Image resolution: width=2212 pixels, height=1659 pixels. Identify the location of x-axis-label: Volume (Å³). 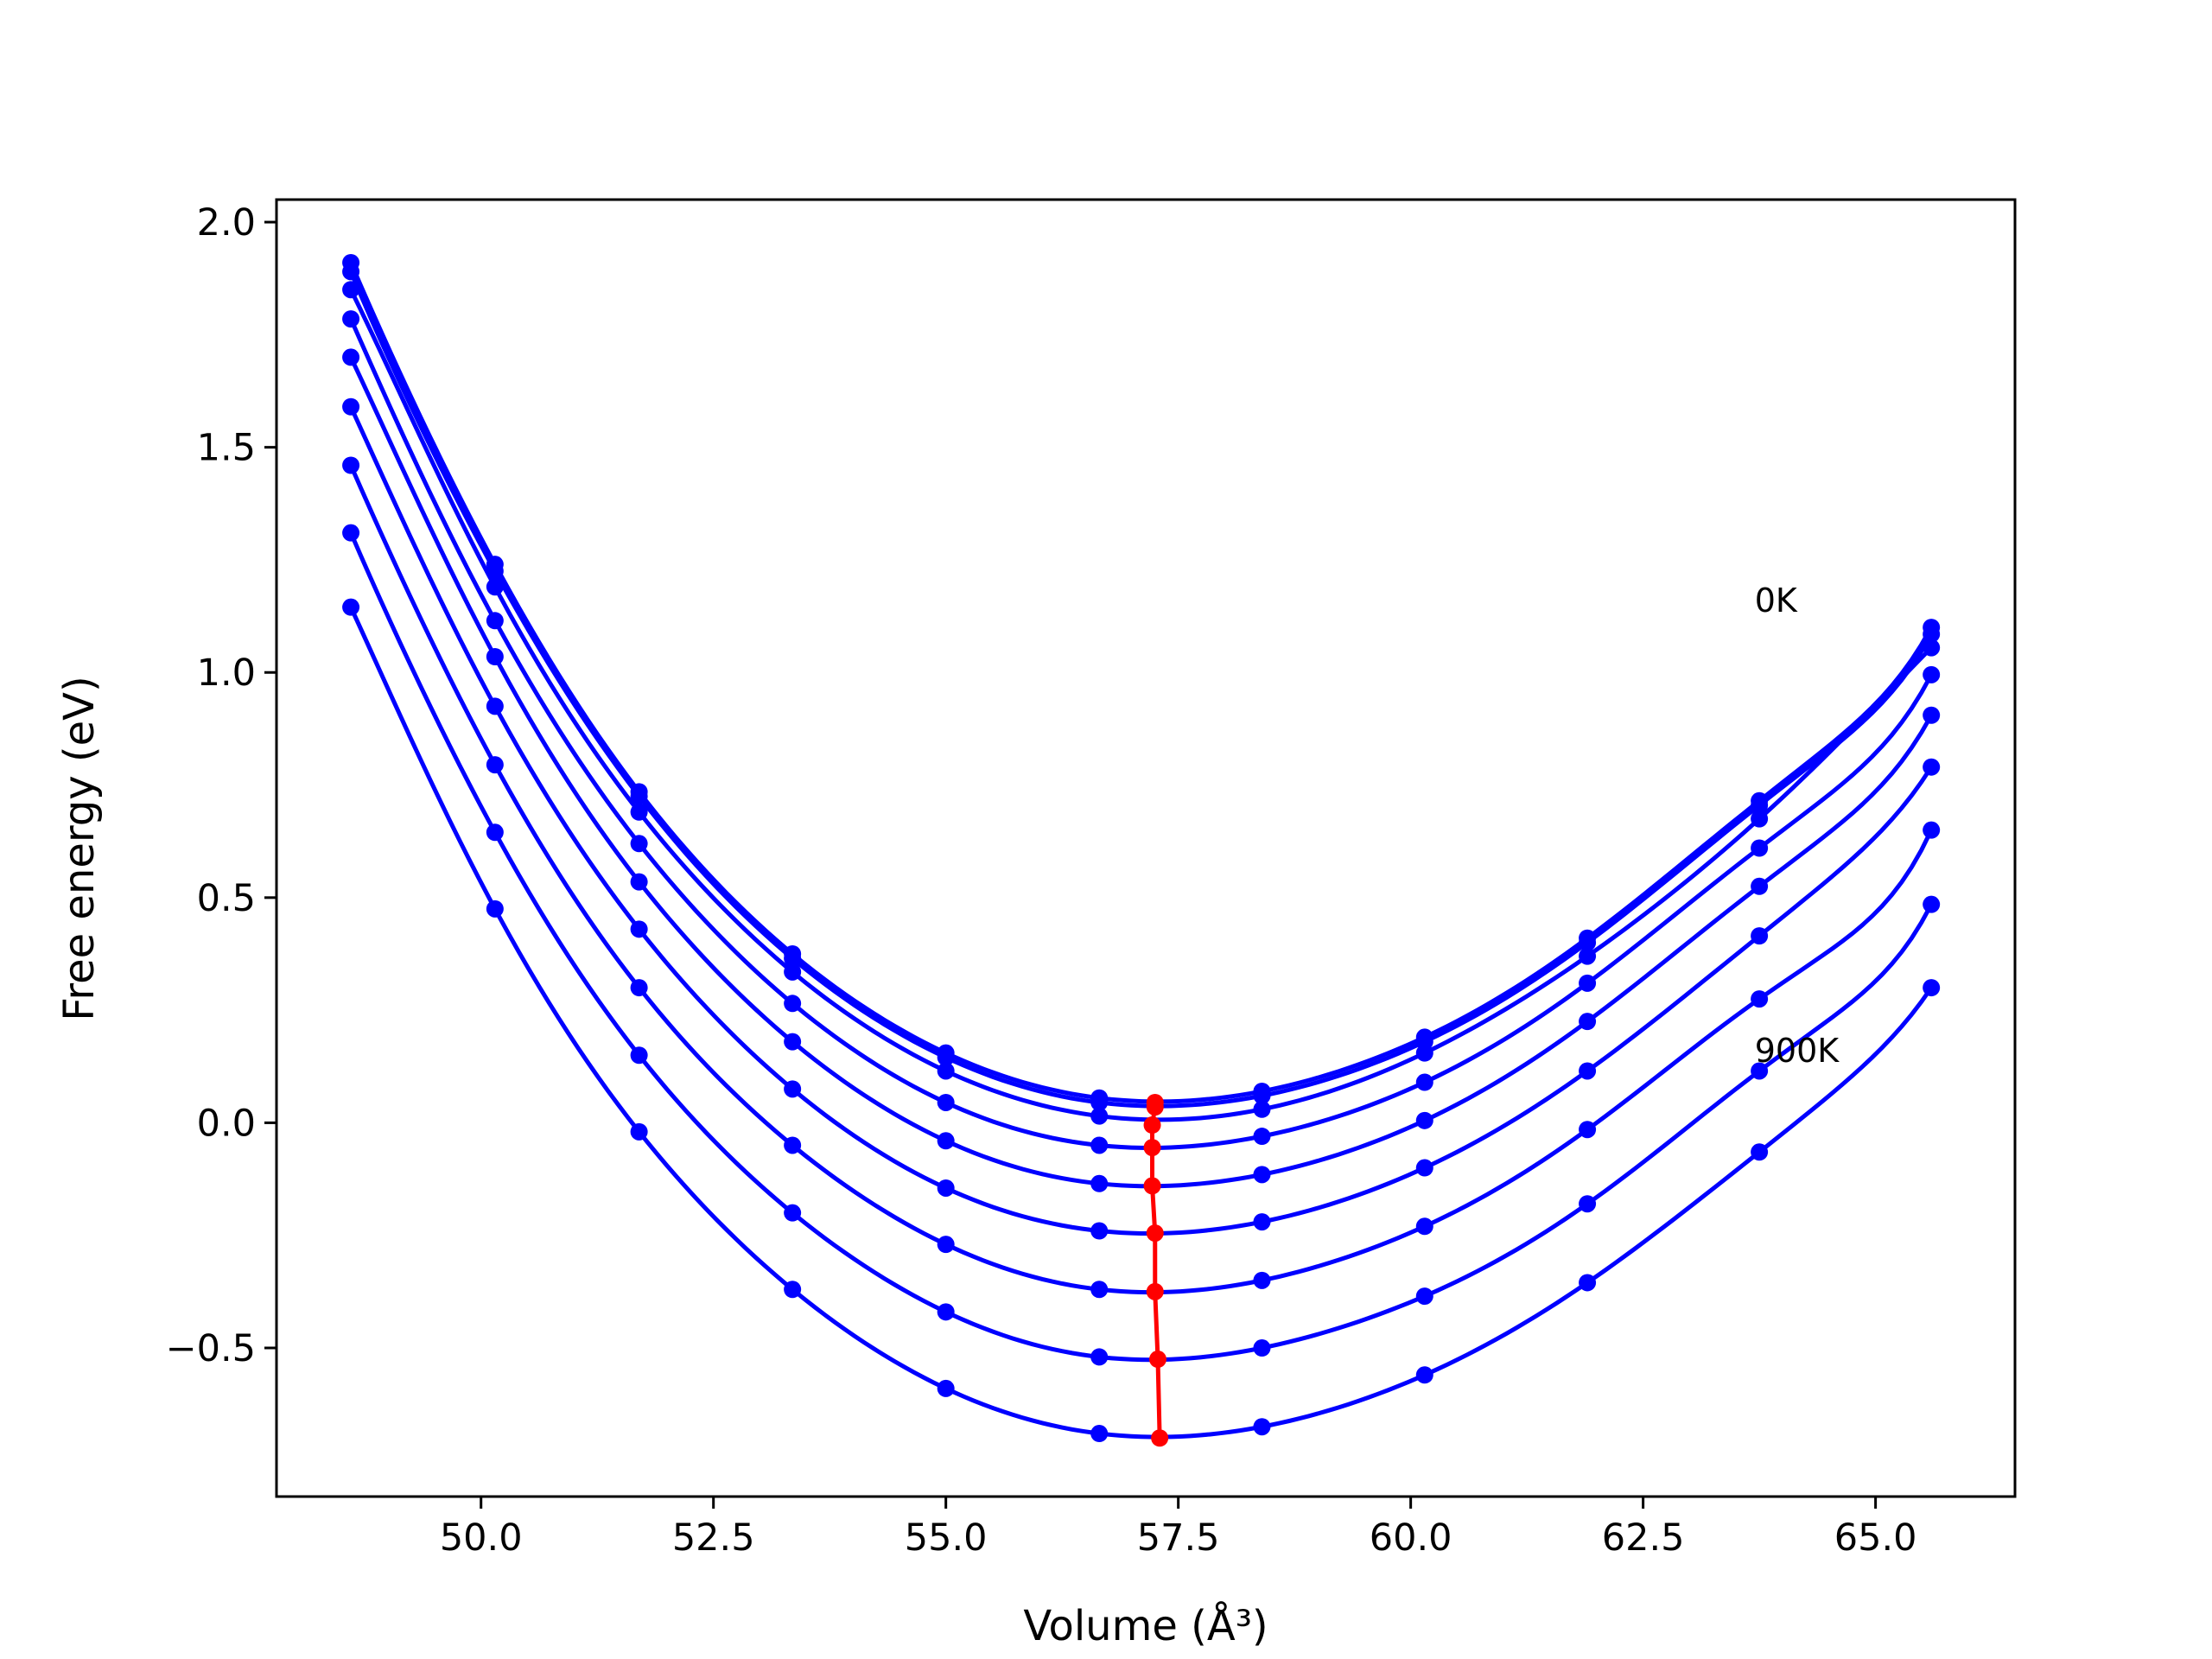
(1145, 1625).